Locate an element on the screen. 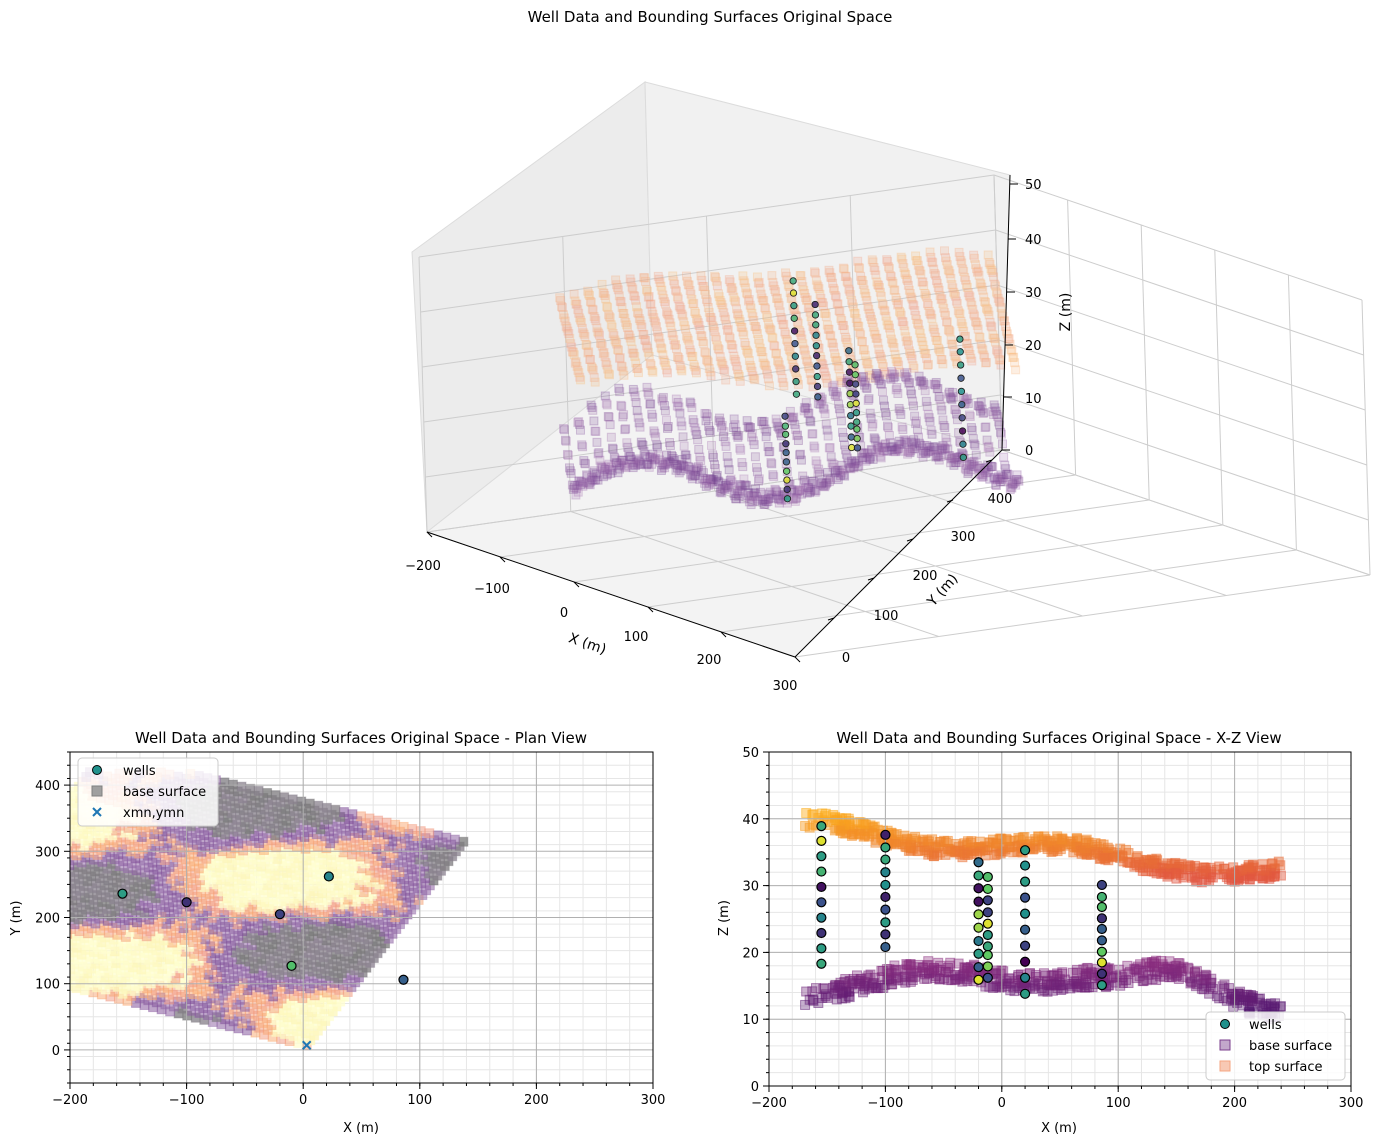 Image resolution: width=1374 pixels, height=1144 pixels. 3d-xtick-label: 200 is located at coordinates (709, 660).